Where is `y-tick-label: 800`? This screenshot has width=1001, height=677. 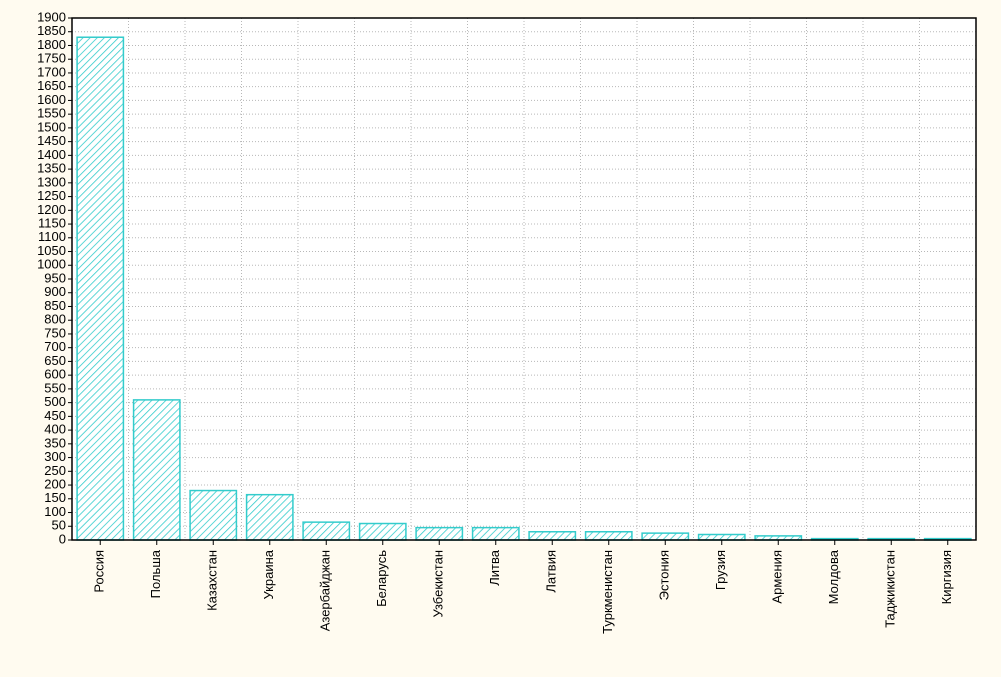 y-tick-label: 800 is located at coordinates (55, 319).